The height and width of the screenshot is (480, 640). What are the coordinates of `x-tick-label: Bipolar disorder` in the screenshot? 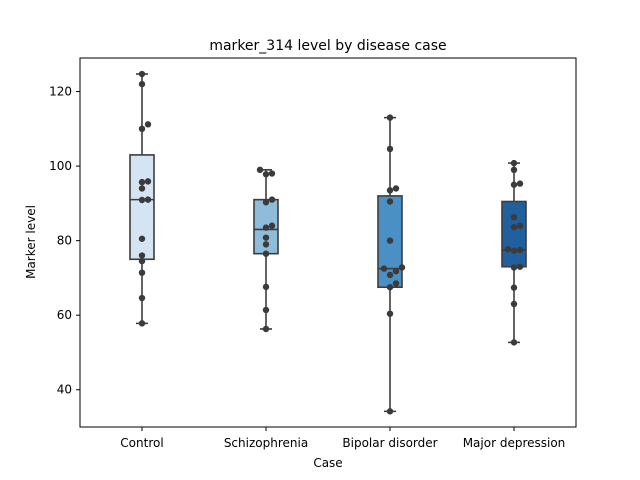 It's located at (389, 443).